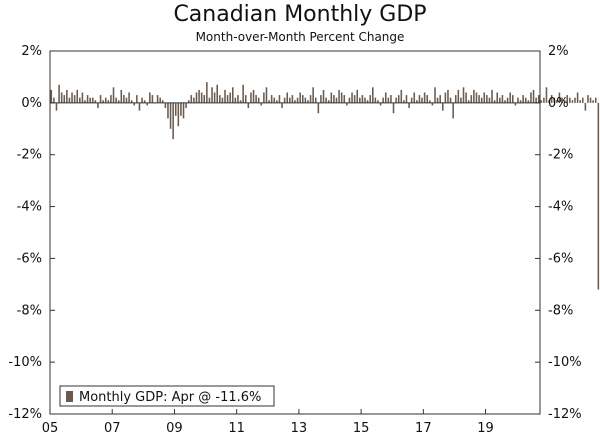 The image size is (600, 445). I want to click on chart-subtitle: Month-over-Month Percent Change, so click(300, 37).